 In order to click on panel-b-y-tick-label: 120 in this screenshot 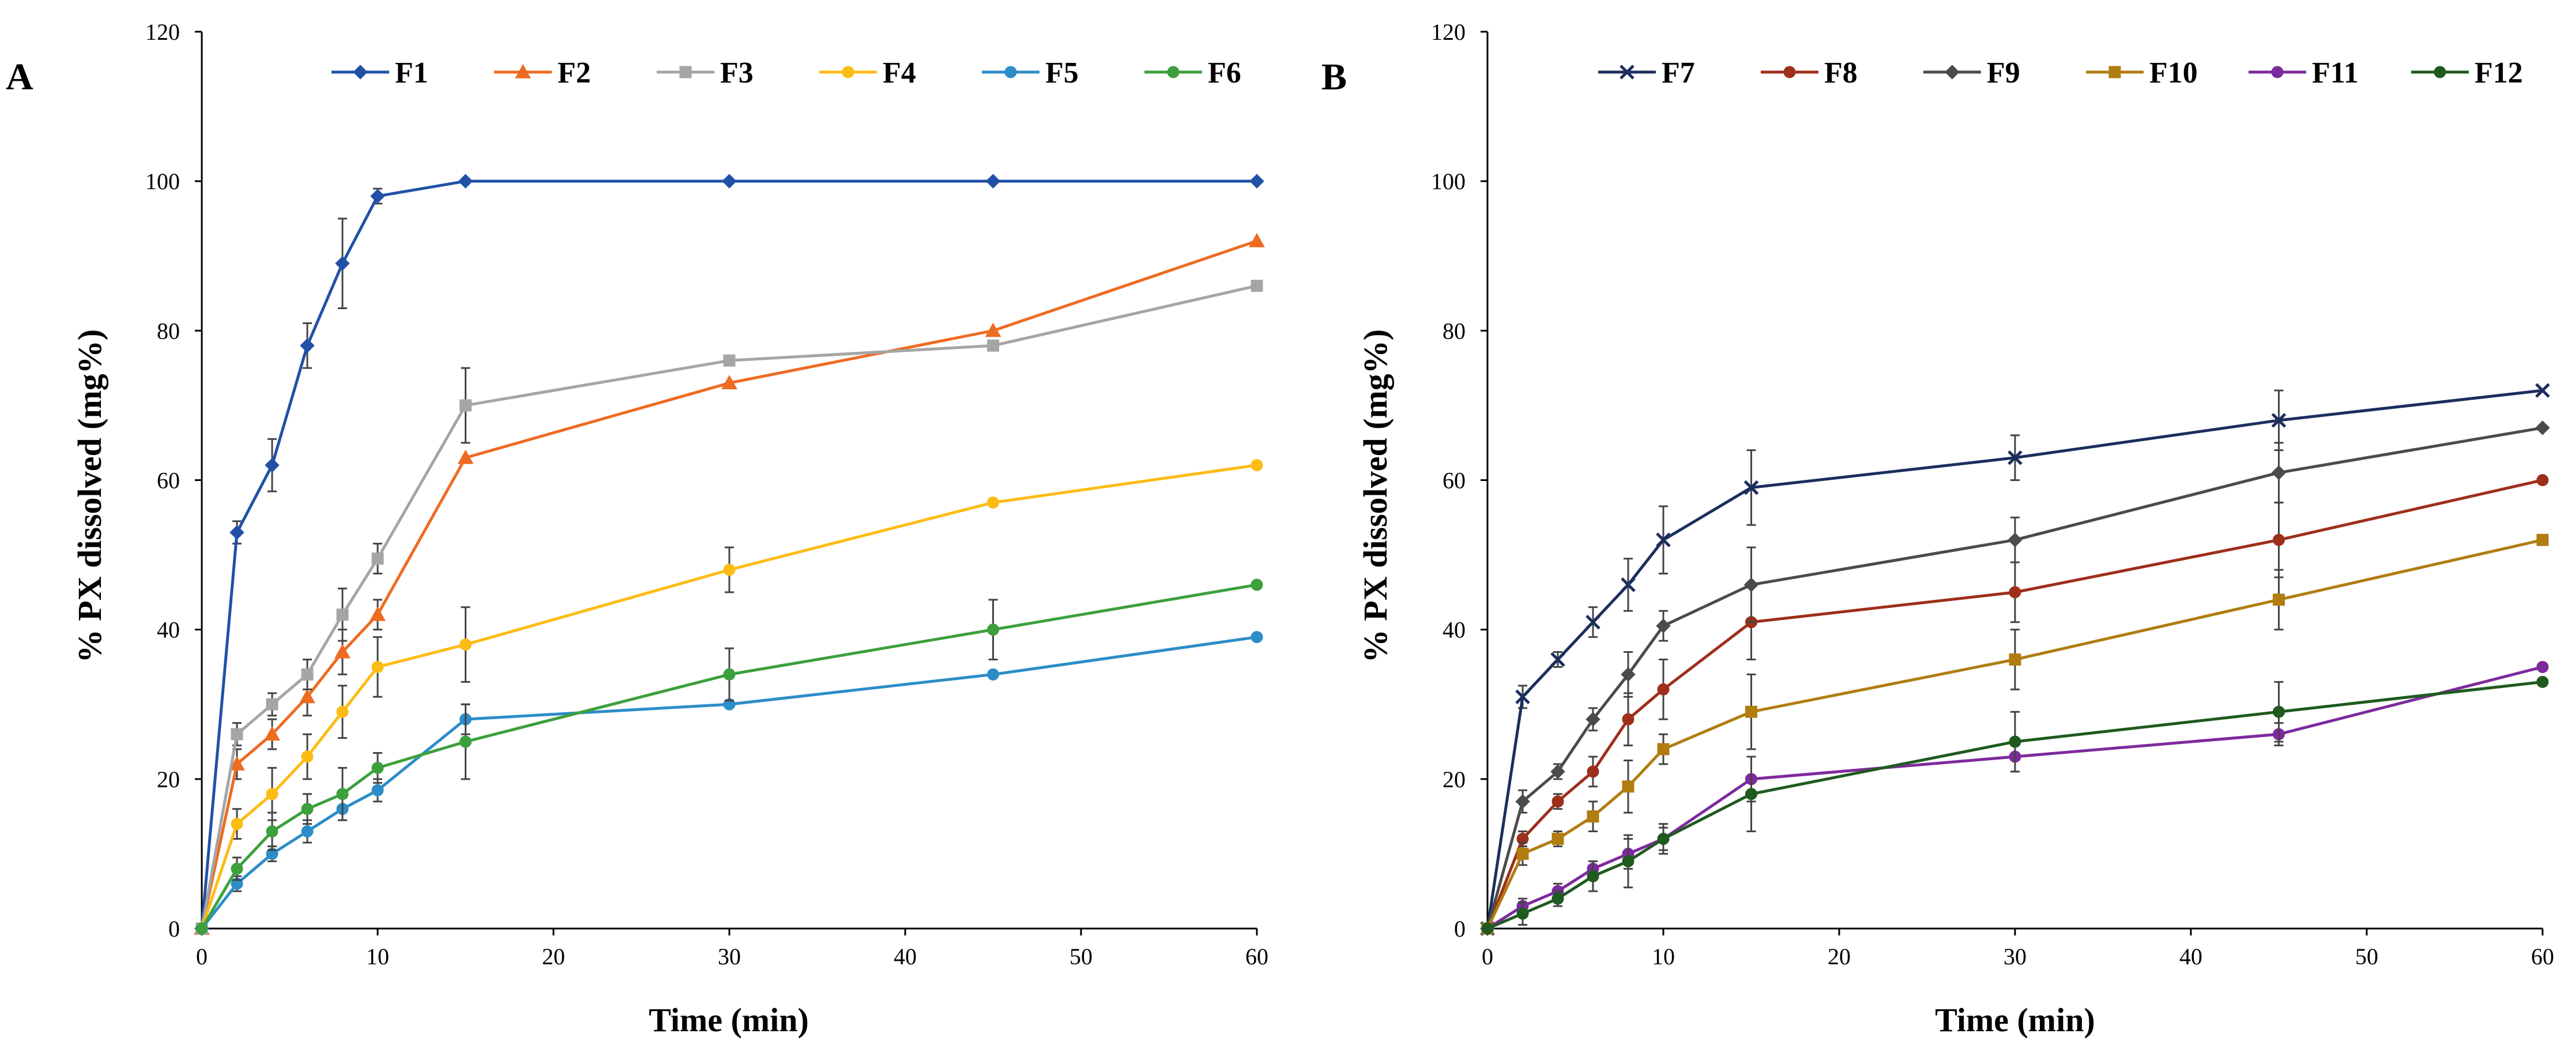, I will do `click(1448, 32)`.